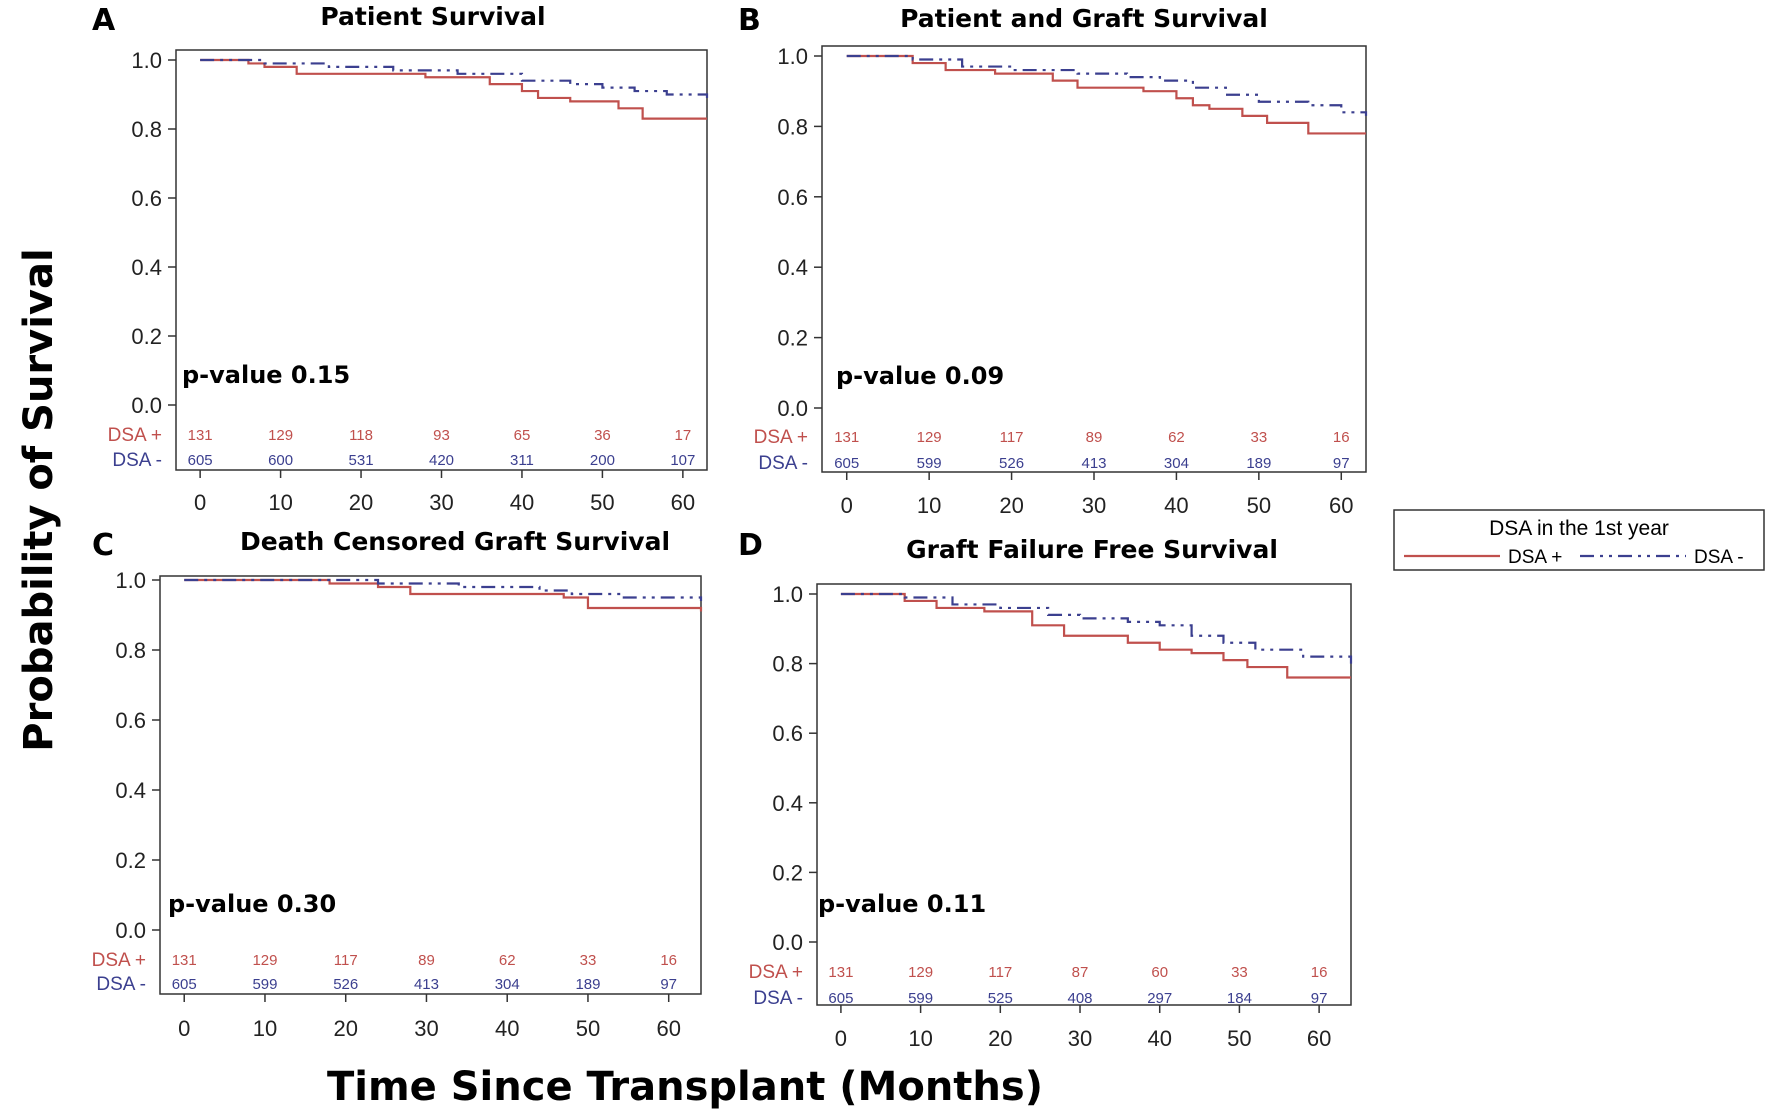 This screenshot has width=1772, height=1117. Describe the element at coordinates (749, 20) in the screenshot. I see `panel-letter: B` at that location.